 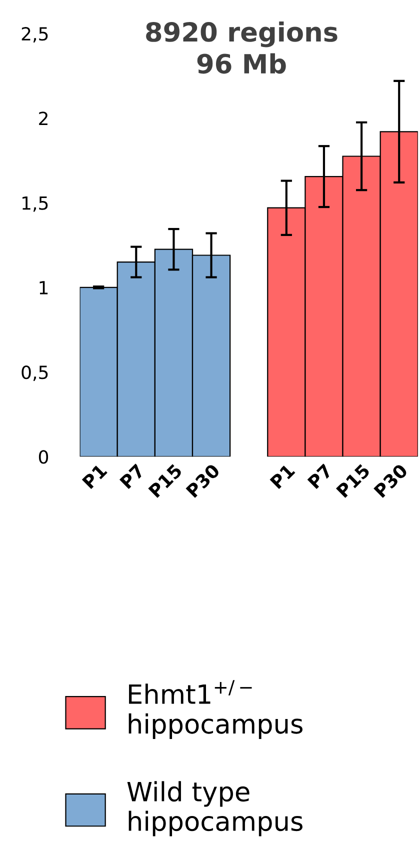 I want to click on y-tick-label: 1, so click(x=44, y=287).